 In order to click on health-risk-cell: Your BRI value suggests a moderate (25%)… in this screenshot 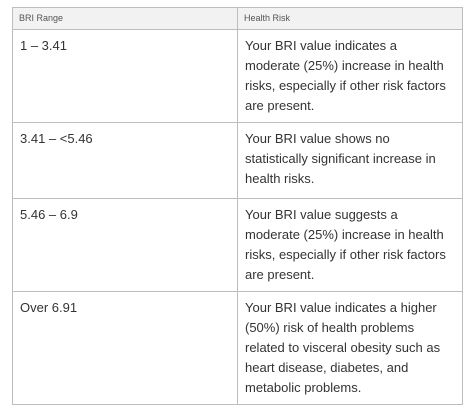, I will do `click(350, 245)`.